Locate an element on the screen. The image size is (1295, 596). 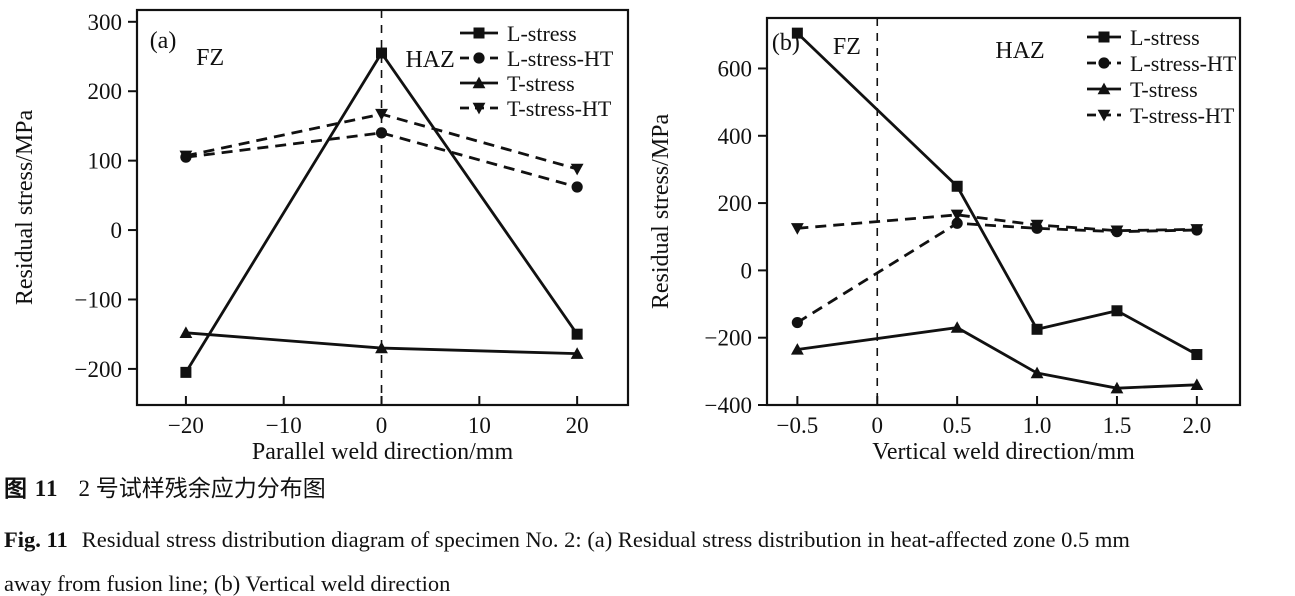
chart-b-y-tick-label: 600 is located at coordinates (735, 68).